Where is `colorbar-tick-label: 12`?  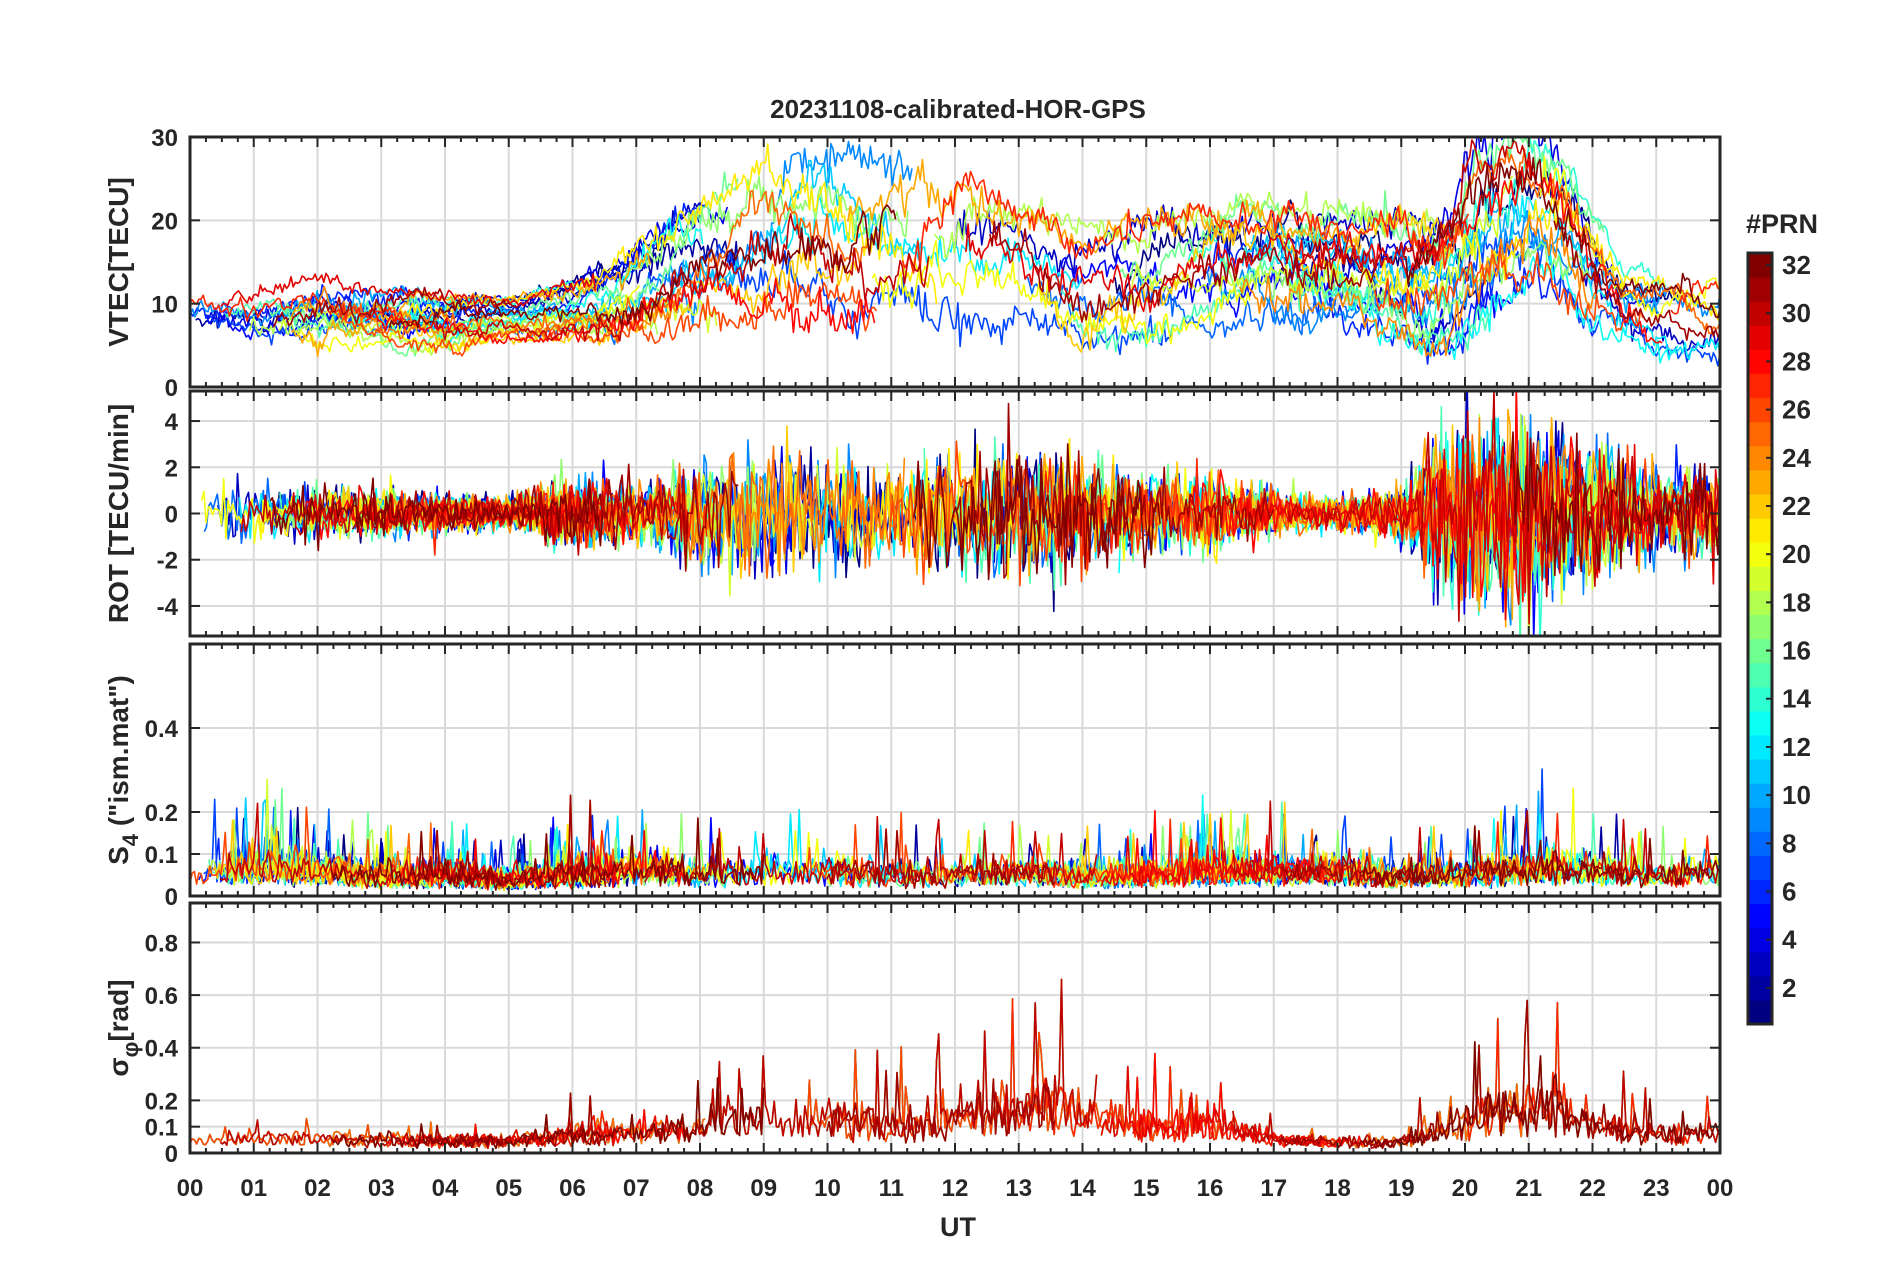
colorbar-tick-label: 12 is located at coordinates (1796, 747).